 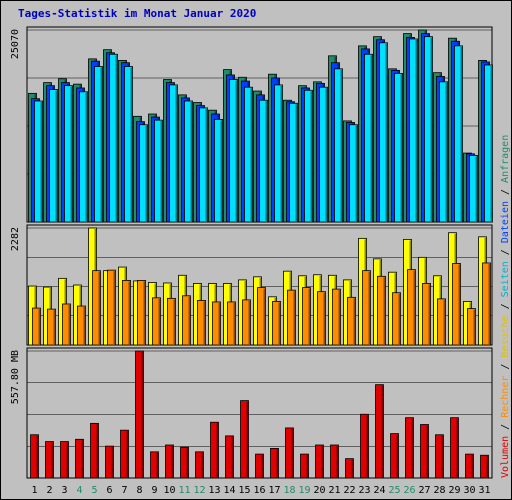 I want to click on legend-item-dateien: Dateien, so click(x=505, y=222).